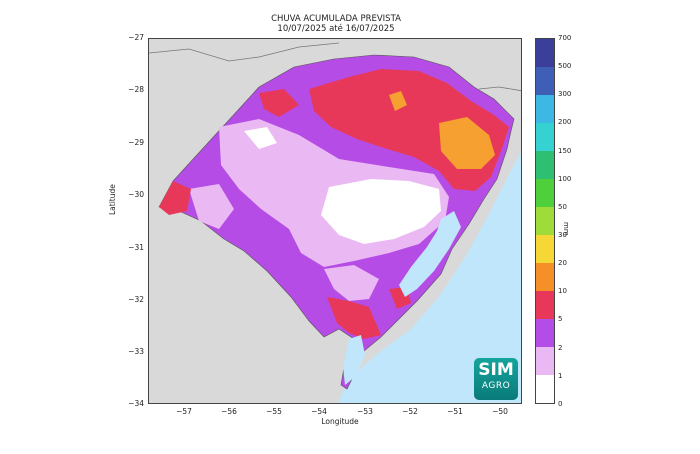 This screenshot has width=700, height=454. Describe the element at coordinates (560, 404) in the screenshot. I see `colorbar-tick: 0` at that location.